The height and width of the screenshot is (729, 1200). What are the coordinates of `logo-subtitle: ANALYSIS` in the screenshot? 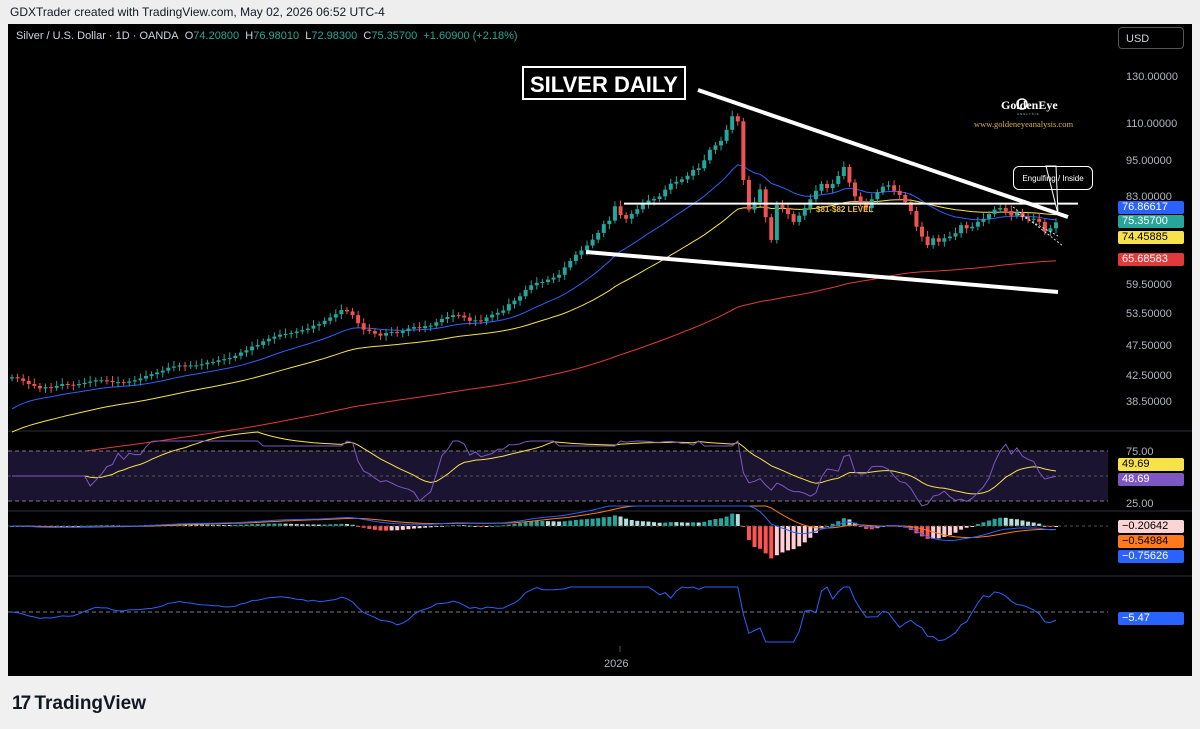 It's located at (1028, 114).